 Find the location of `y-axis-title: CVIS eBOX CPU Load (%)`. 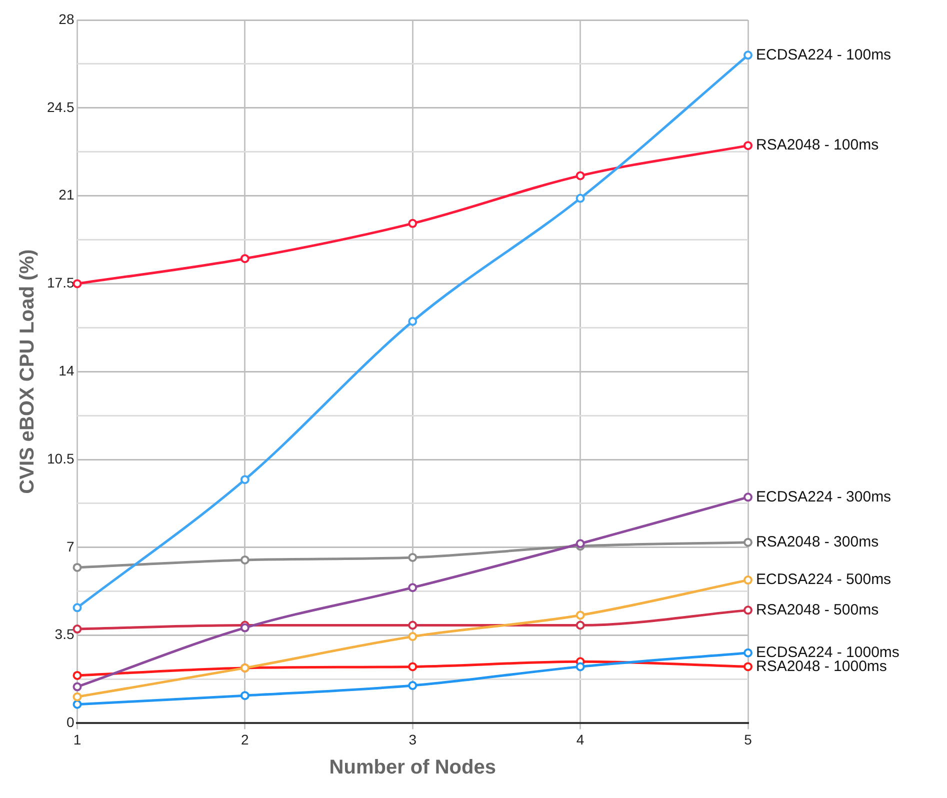

y-axis-title: CVIS eBOX CPU Load (%) is located at coordinates (27, 371).